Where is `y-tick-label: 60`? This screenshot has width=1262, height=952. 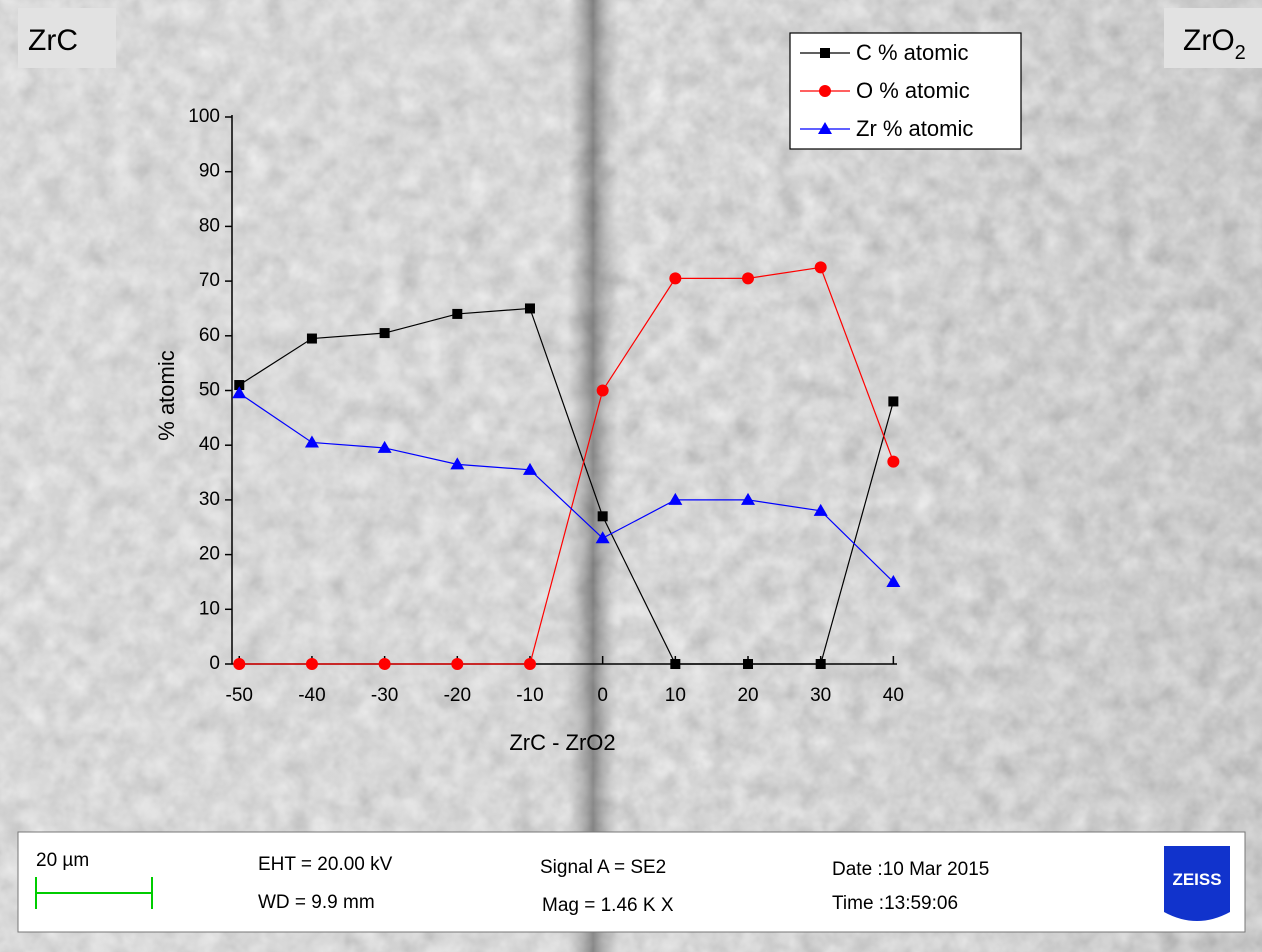
y-tick-label: 60 is located at coordinates (209, 335).